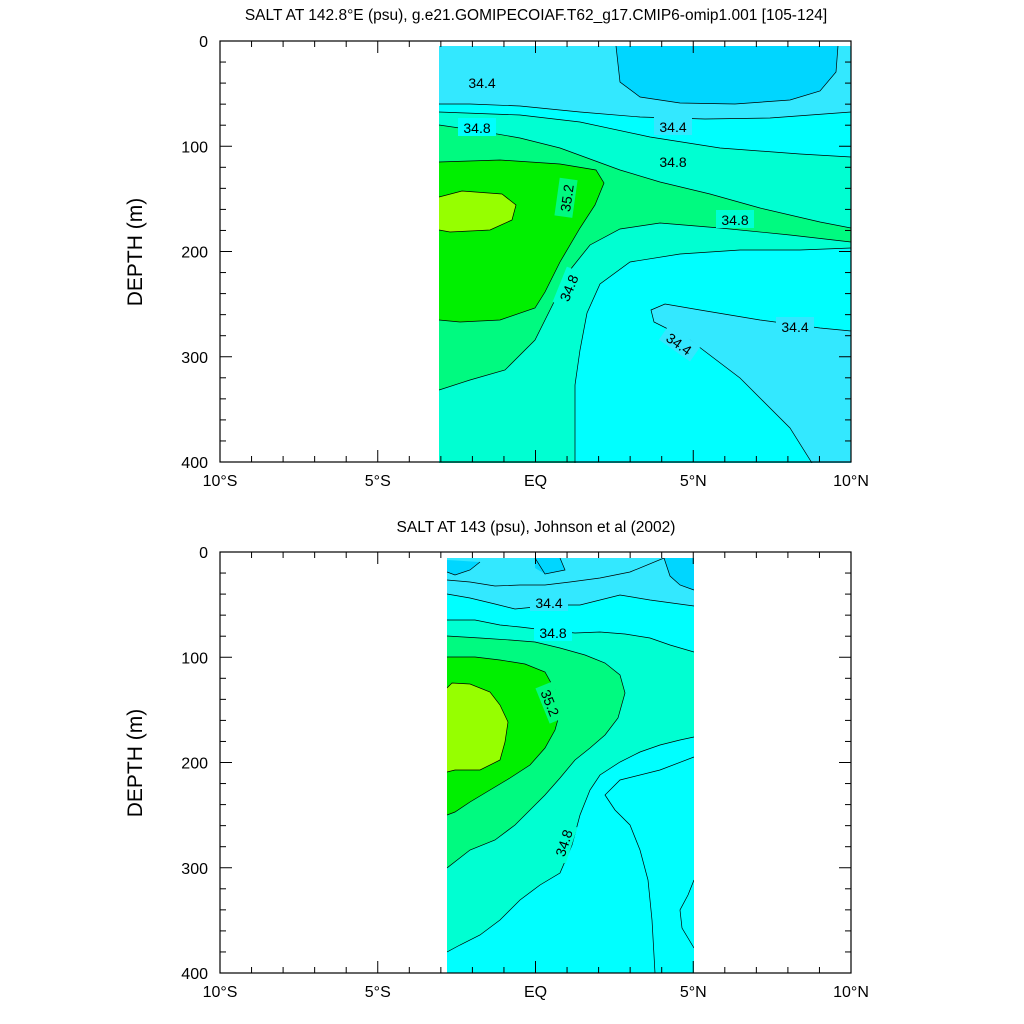 The height and width of the screenshot is (1024, 1024). Describe the element at coordinates (794, 327) in the screenshot. I see `p1-contour-label-8: 34.4` at that location.